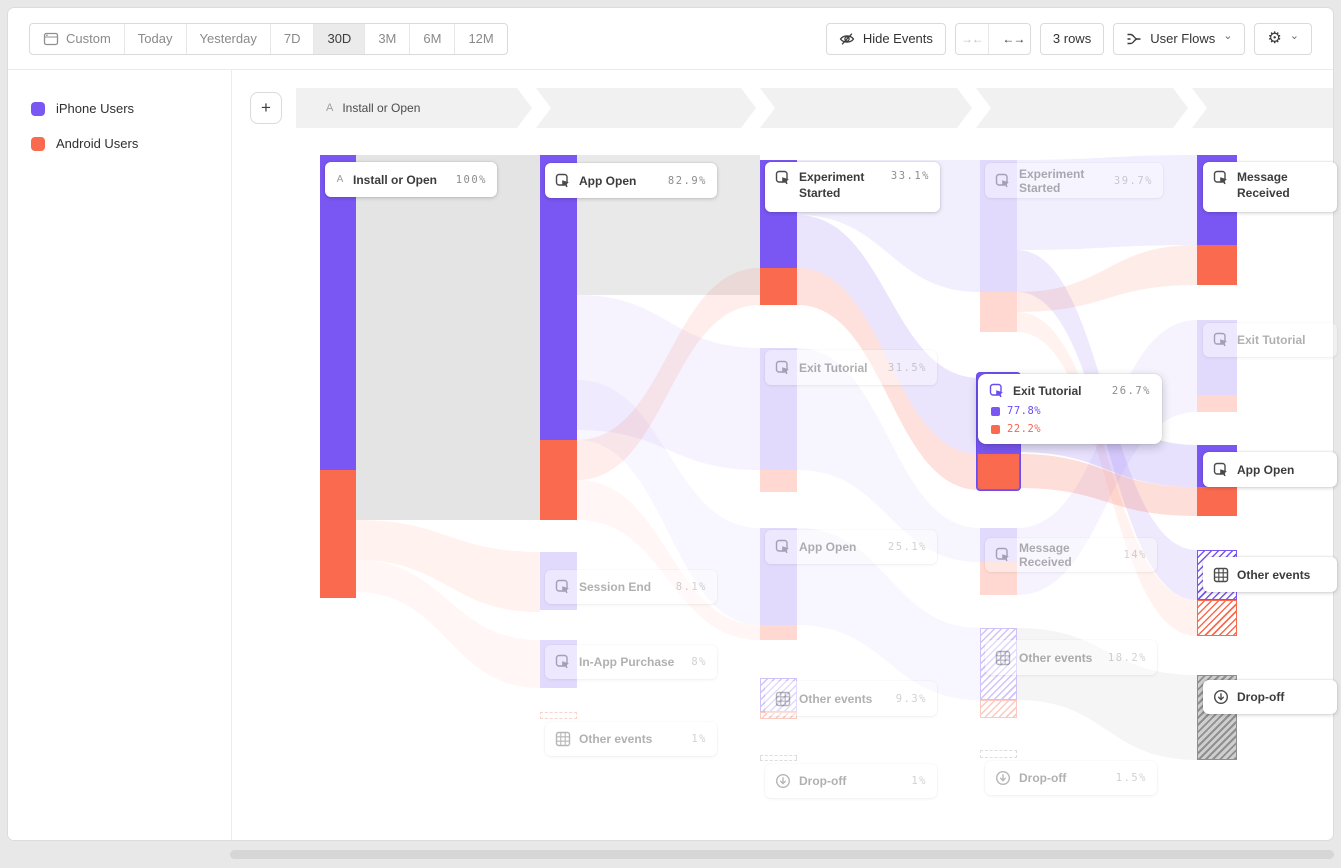  I want to click on flow-node-card-experiment-started: Experiment Started 33.1%, so click(852, 187).